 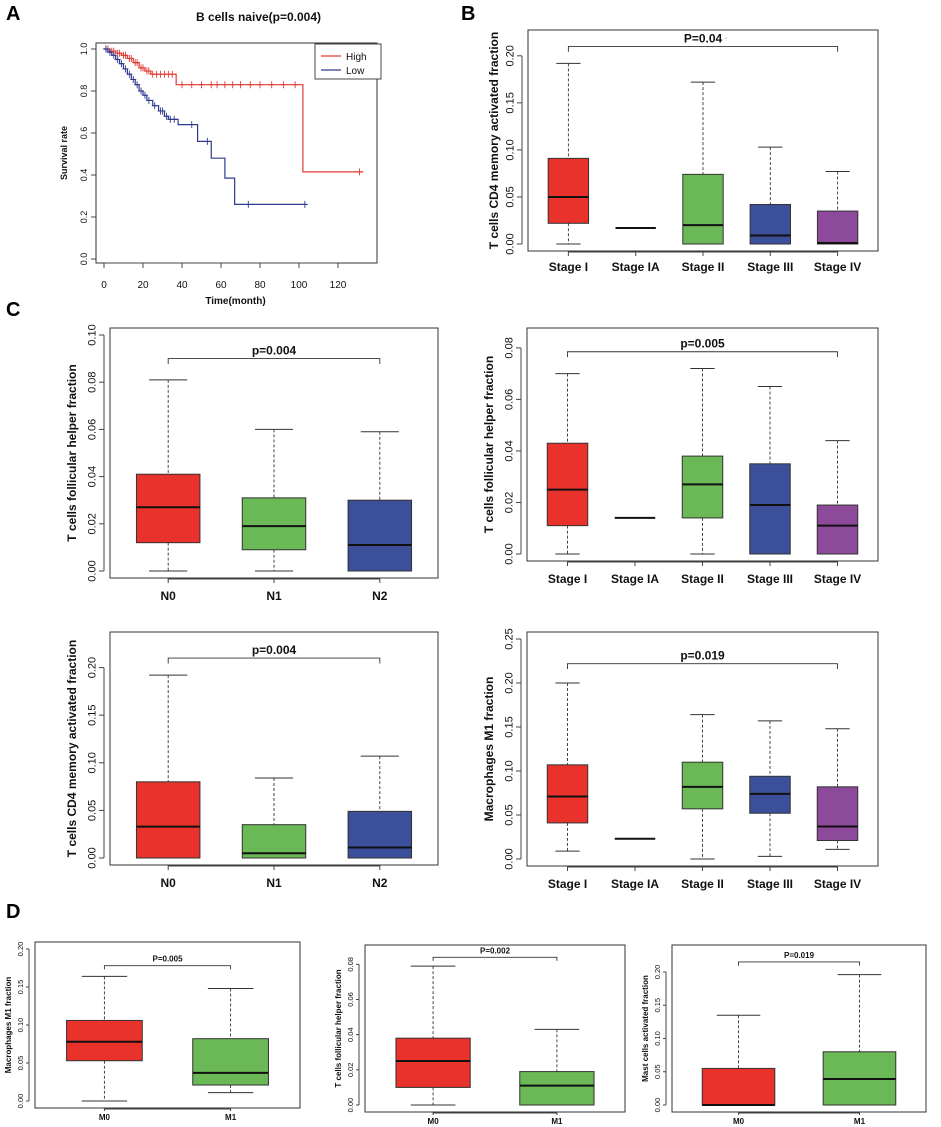 I want to click on x-category-label: Stage IA, so click(x=635, y=579).